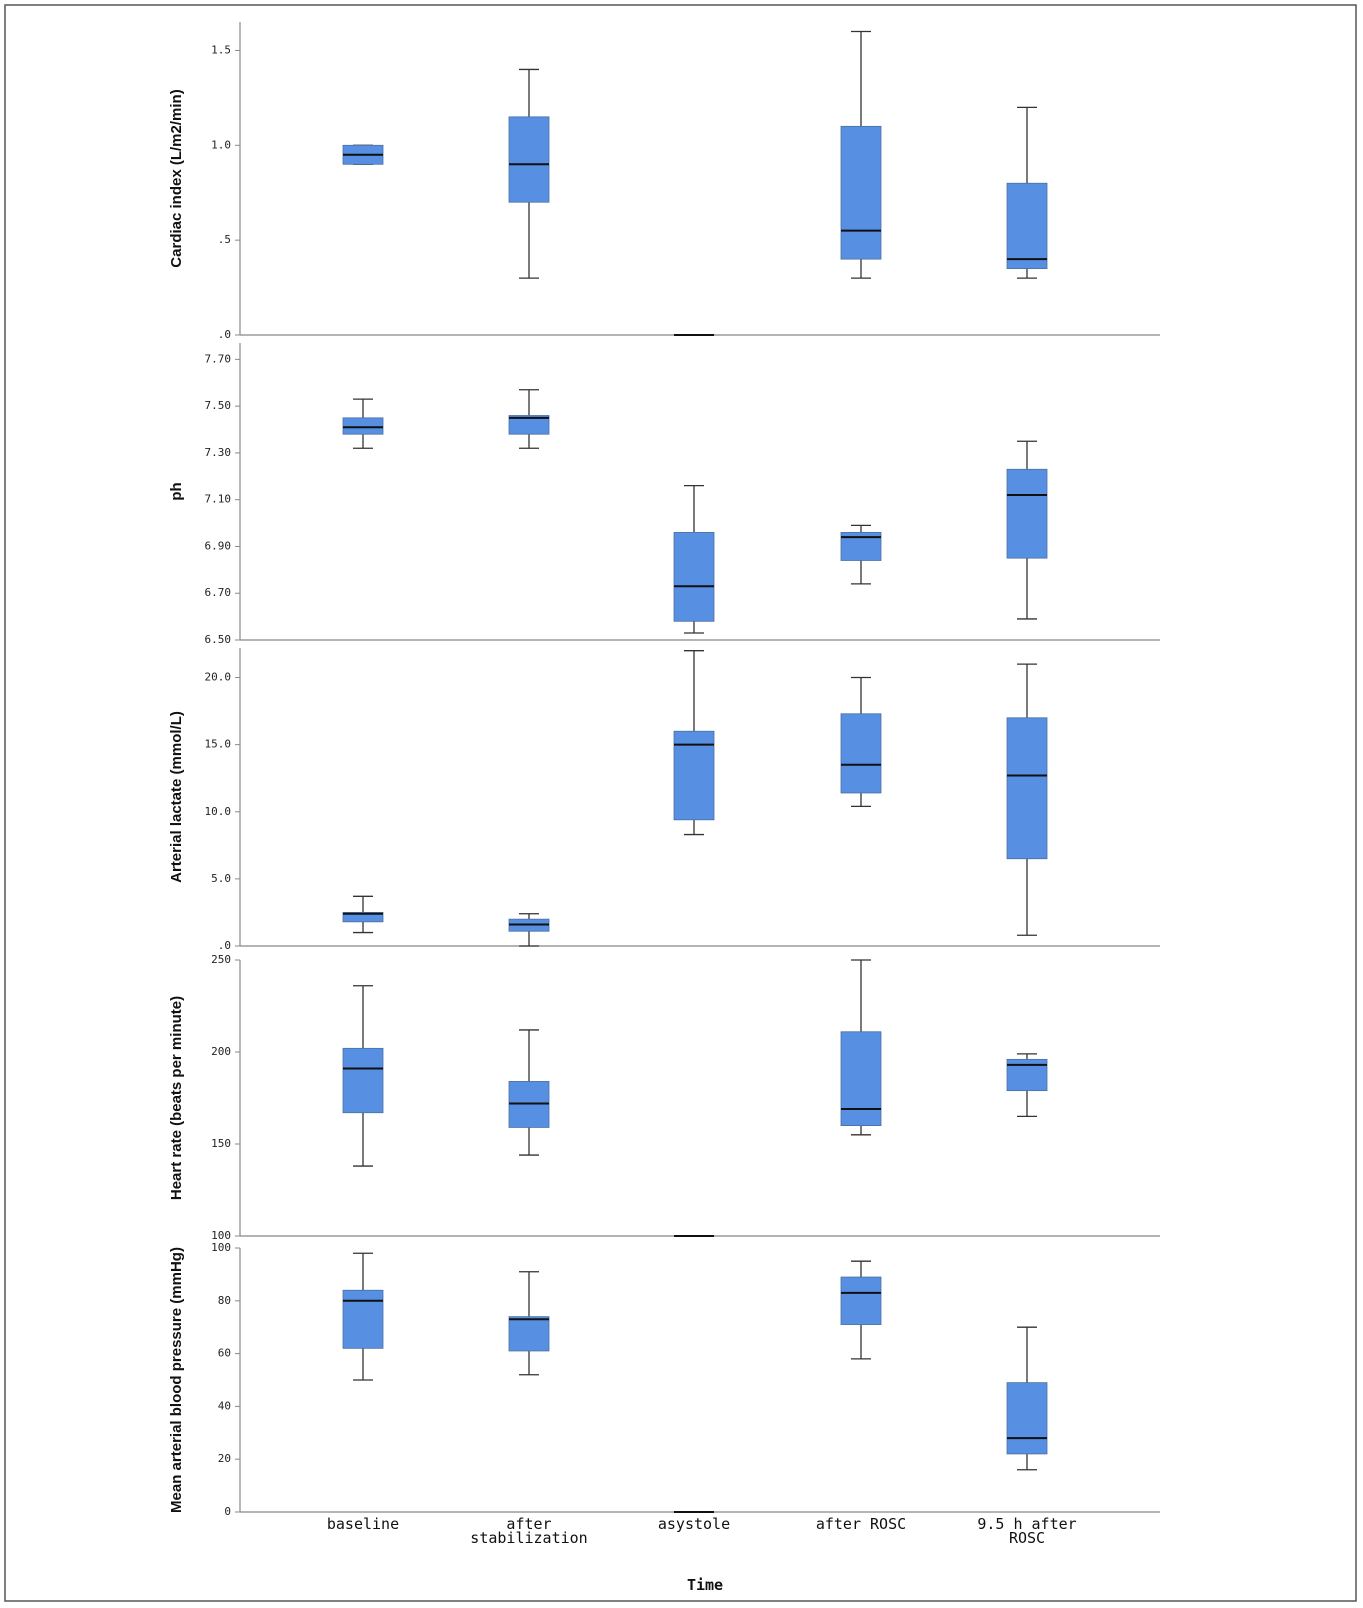 The height and width of the screenshot is (1608, 1363). What do you see at coordinates (218, 811) in the screenshot?
I see `y-tick-label: 10.0` at bounding box center [218, 811].